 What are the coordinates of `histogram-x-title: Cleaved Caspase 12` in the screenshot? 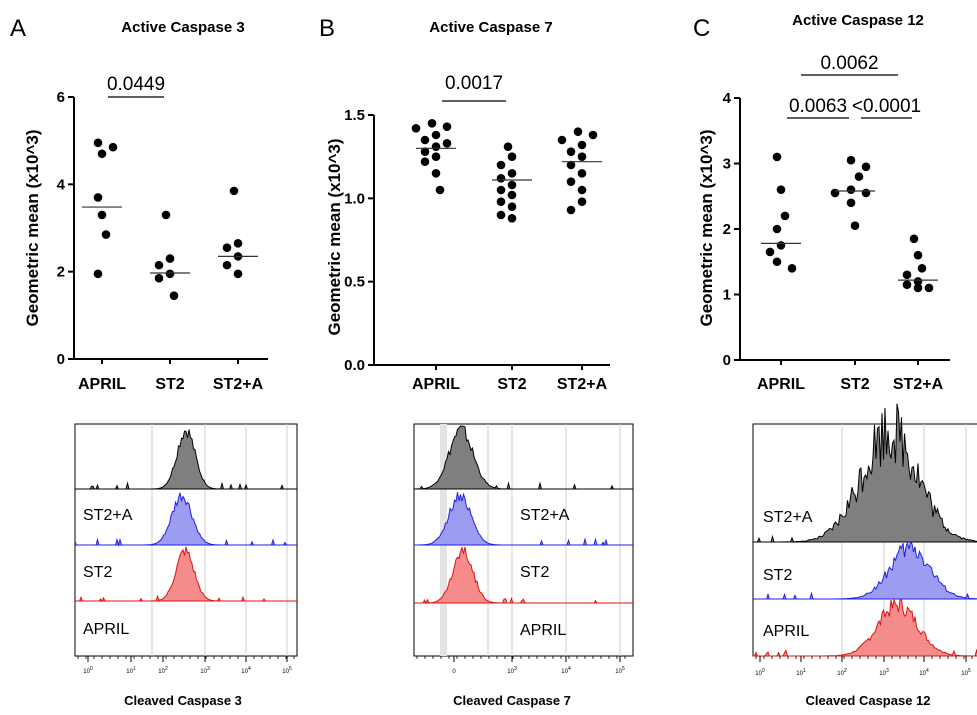 It's located at (867, 700).